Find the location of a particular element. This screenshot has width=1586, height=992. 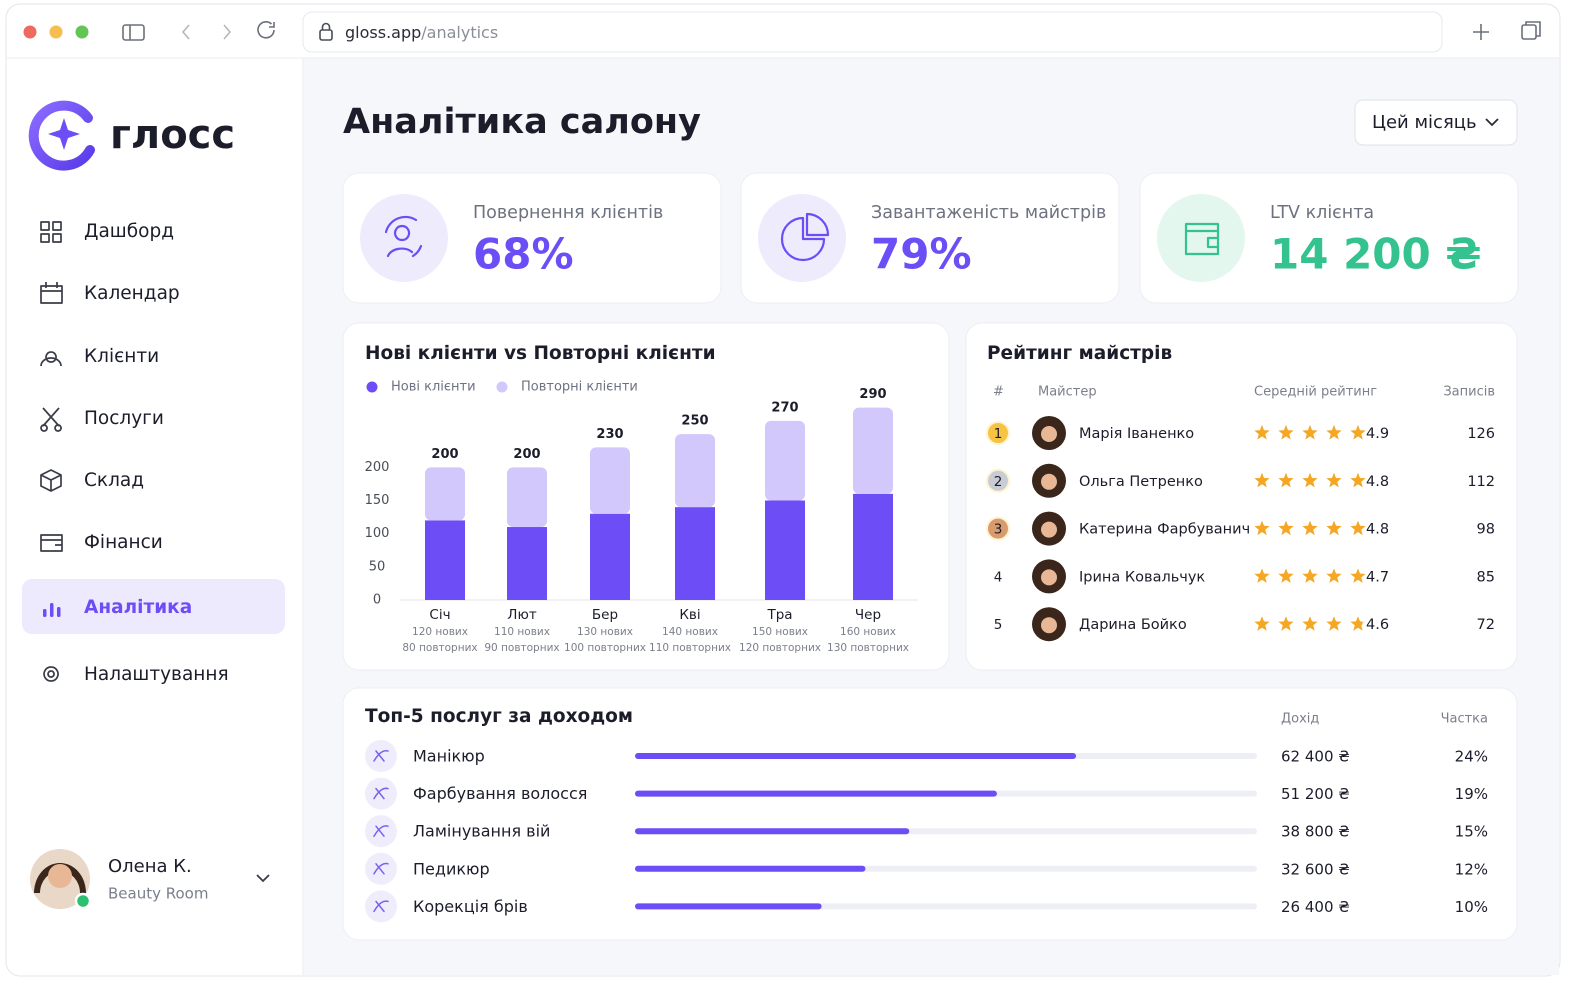

nav-item: Дашборд is located at coordinates (107, 232).